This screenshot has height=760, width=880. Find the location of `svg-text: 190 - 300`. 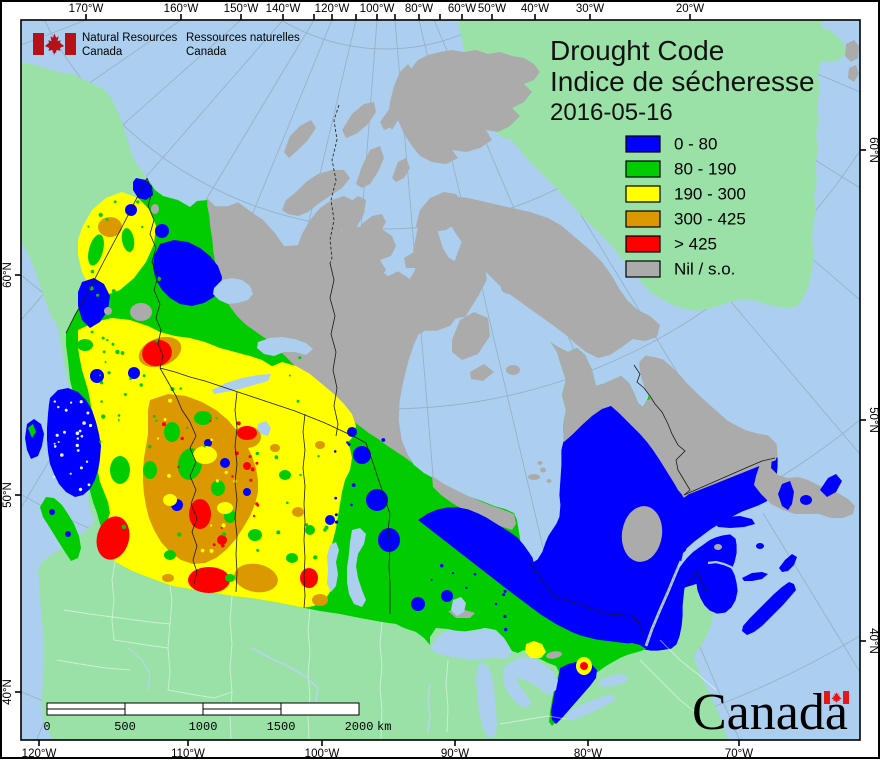

svg-text: 190 - 300 is located at coordinates (710, 194).